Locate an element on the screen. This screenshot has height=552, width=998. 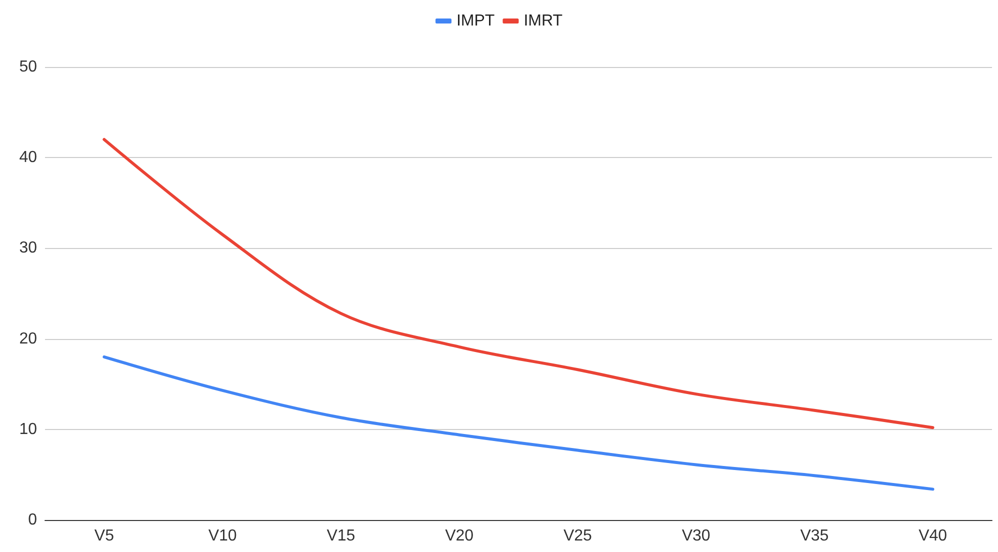
x-tick-label: V40 is located at coordinates (933, 536).